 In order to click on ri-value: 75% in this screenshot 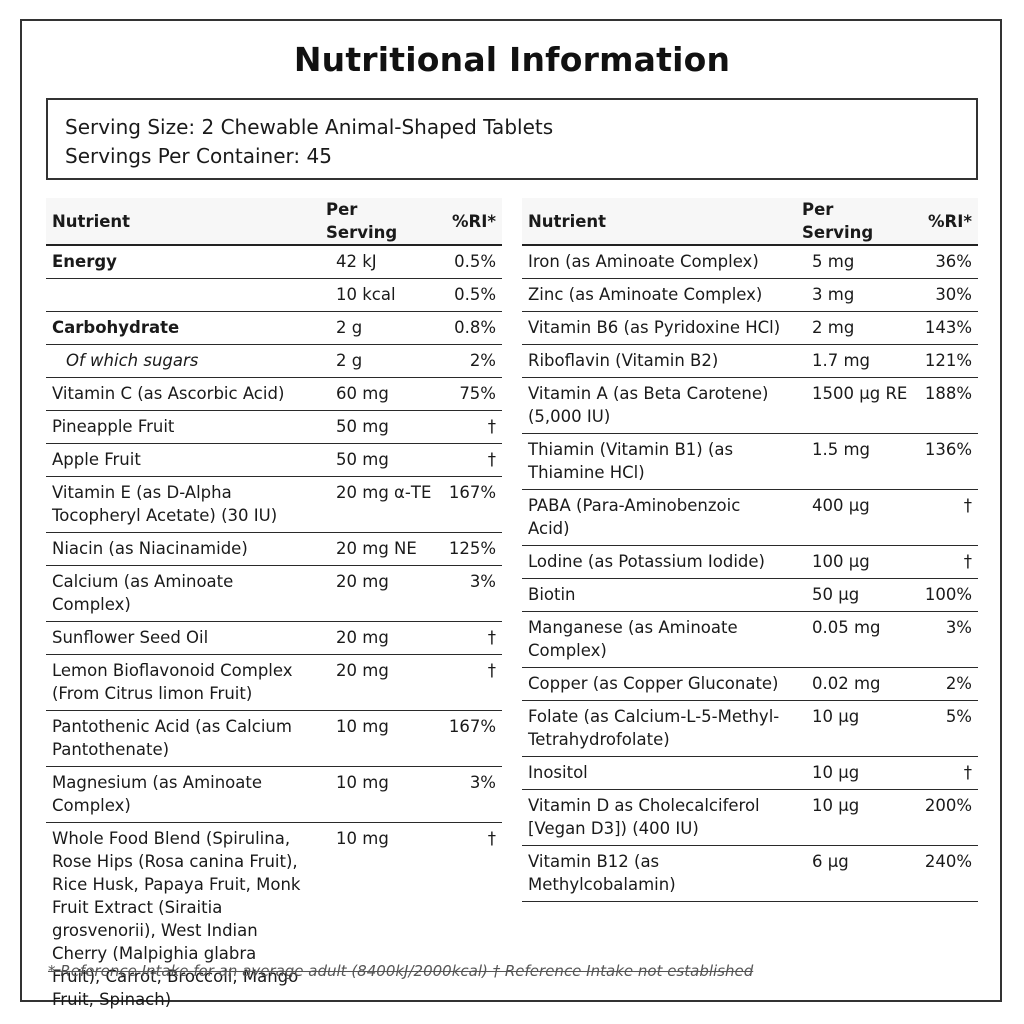, I will do `click(469, 394)`.